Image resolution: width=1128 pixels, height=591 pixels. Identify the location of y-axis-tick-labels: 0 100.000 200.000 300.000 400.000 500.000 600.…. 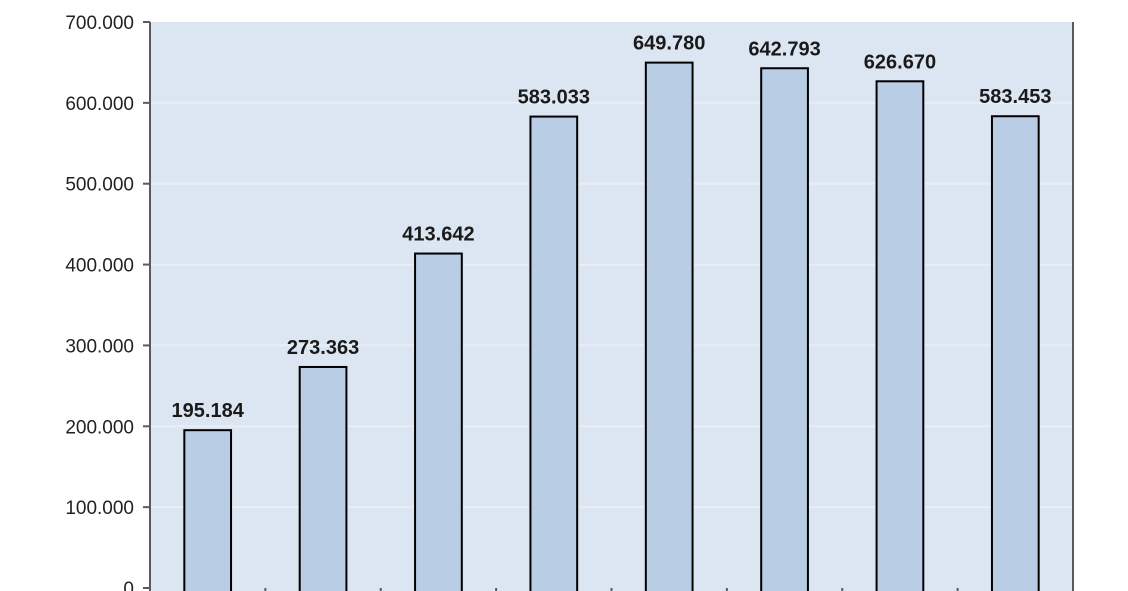
(99, 302).